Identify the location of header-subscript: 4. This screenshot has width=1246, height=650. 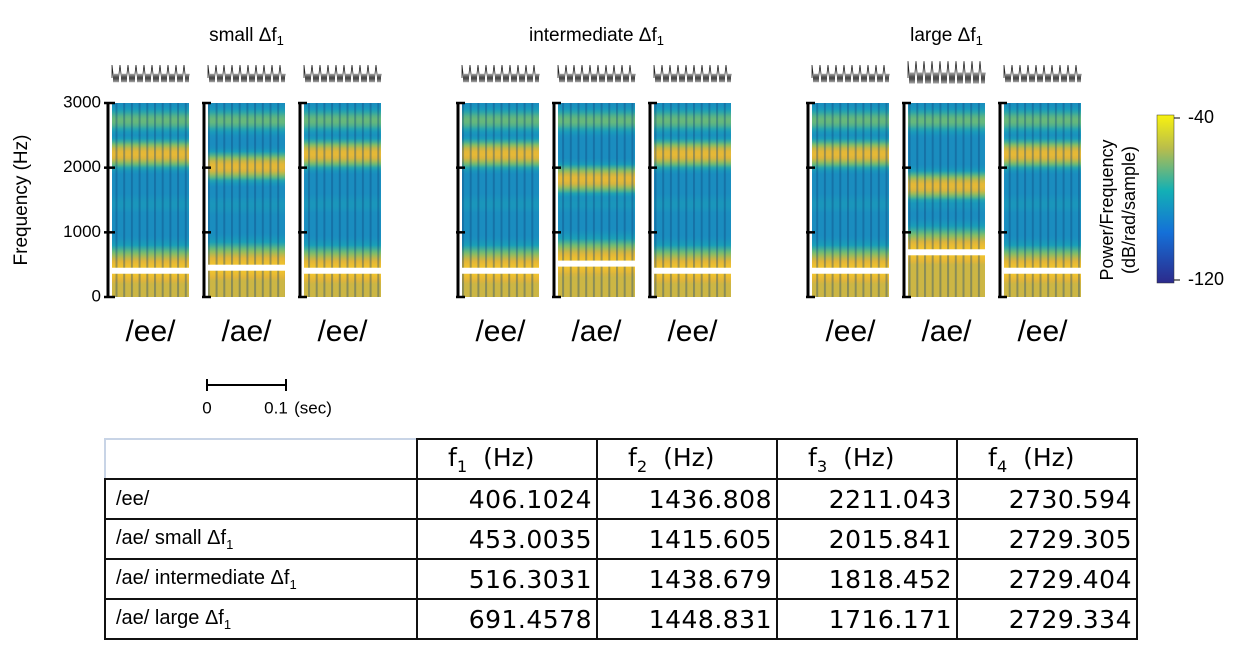
(1002, 466).